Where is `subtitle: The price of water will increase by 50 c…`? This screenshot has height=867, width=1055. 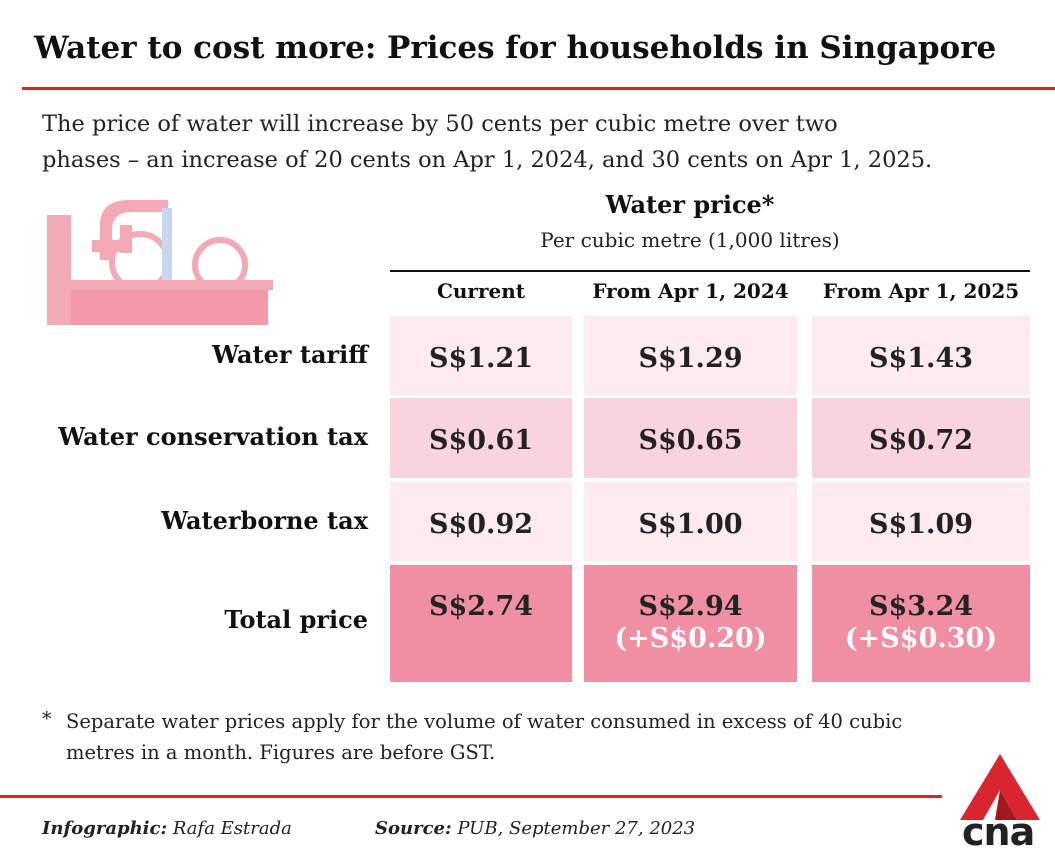 subtitle: The price of water will increase by 50 c… is located at coordinates (487, 142).